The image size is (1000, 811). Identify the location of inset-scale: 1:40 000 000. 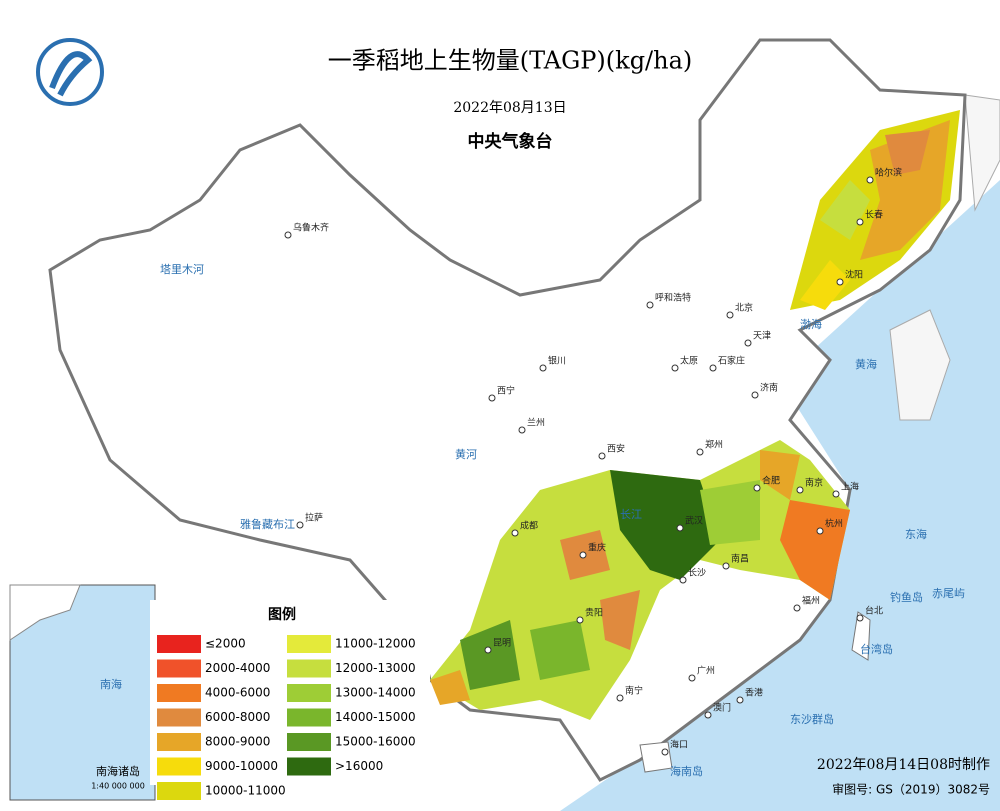
(118, 786).